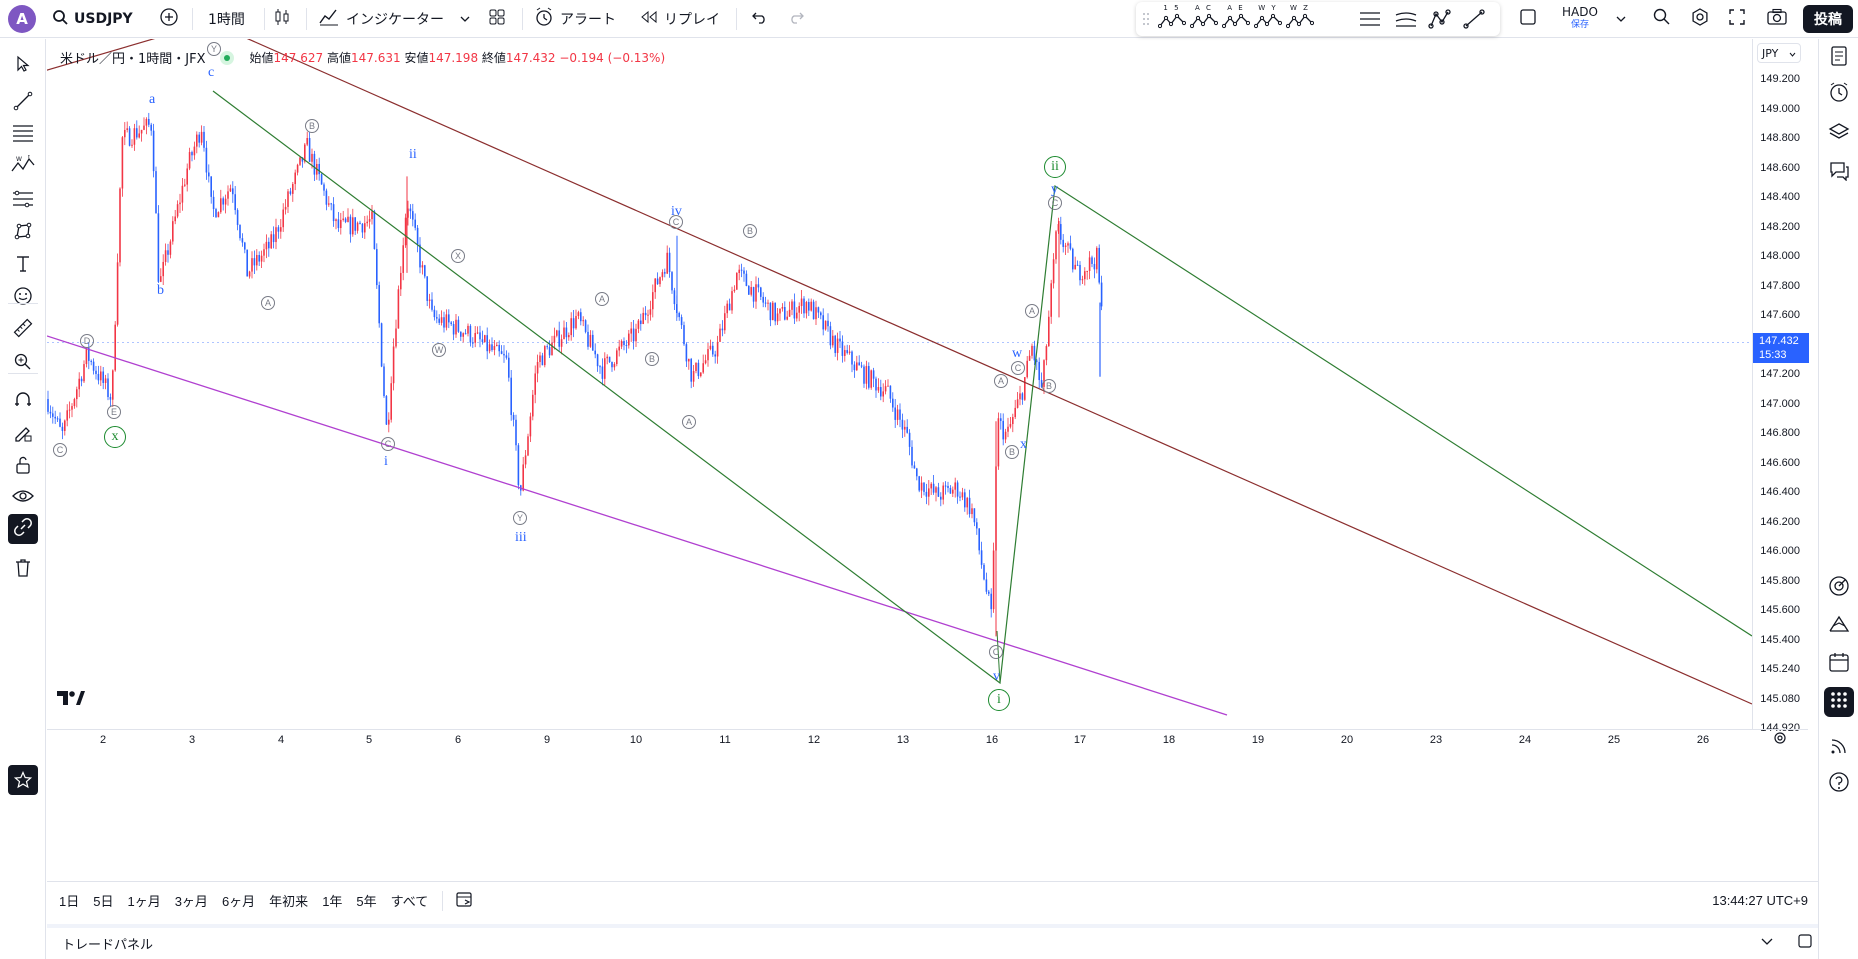  Describe the element at coordinates (160, 290) in the screenshot. I see `wave-label: b` at that location.